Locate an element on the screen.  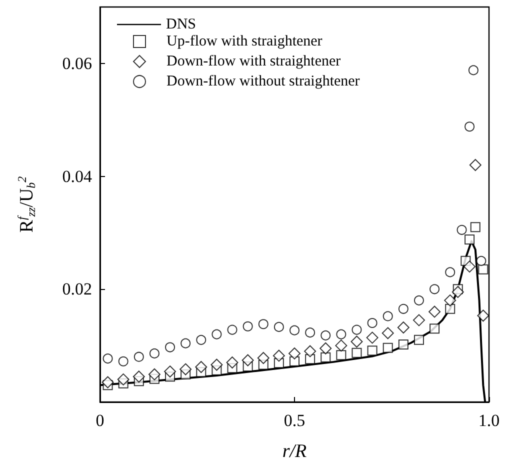
legend-label: DNS is located at coordinates (181, 24).